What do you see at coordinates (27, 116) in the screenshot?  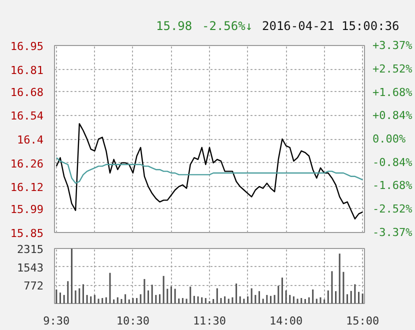 I see `y-tick-label: 16.54` at bounding box center [27, 116].